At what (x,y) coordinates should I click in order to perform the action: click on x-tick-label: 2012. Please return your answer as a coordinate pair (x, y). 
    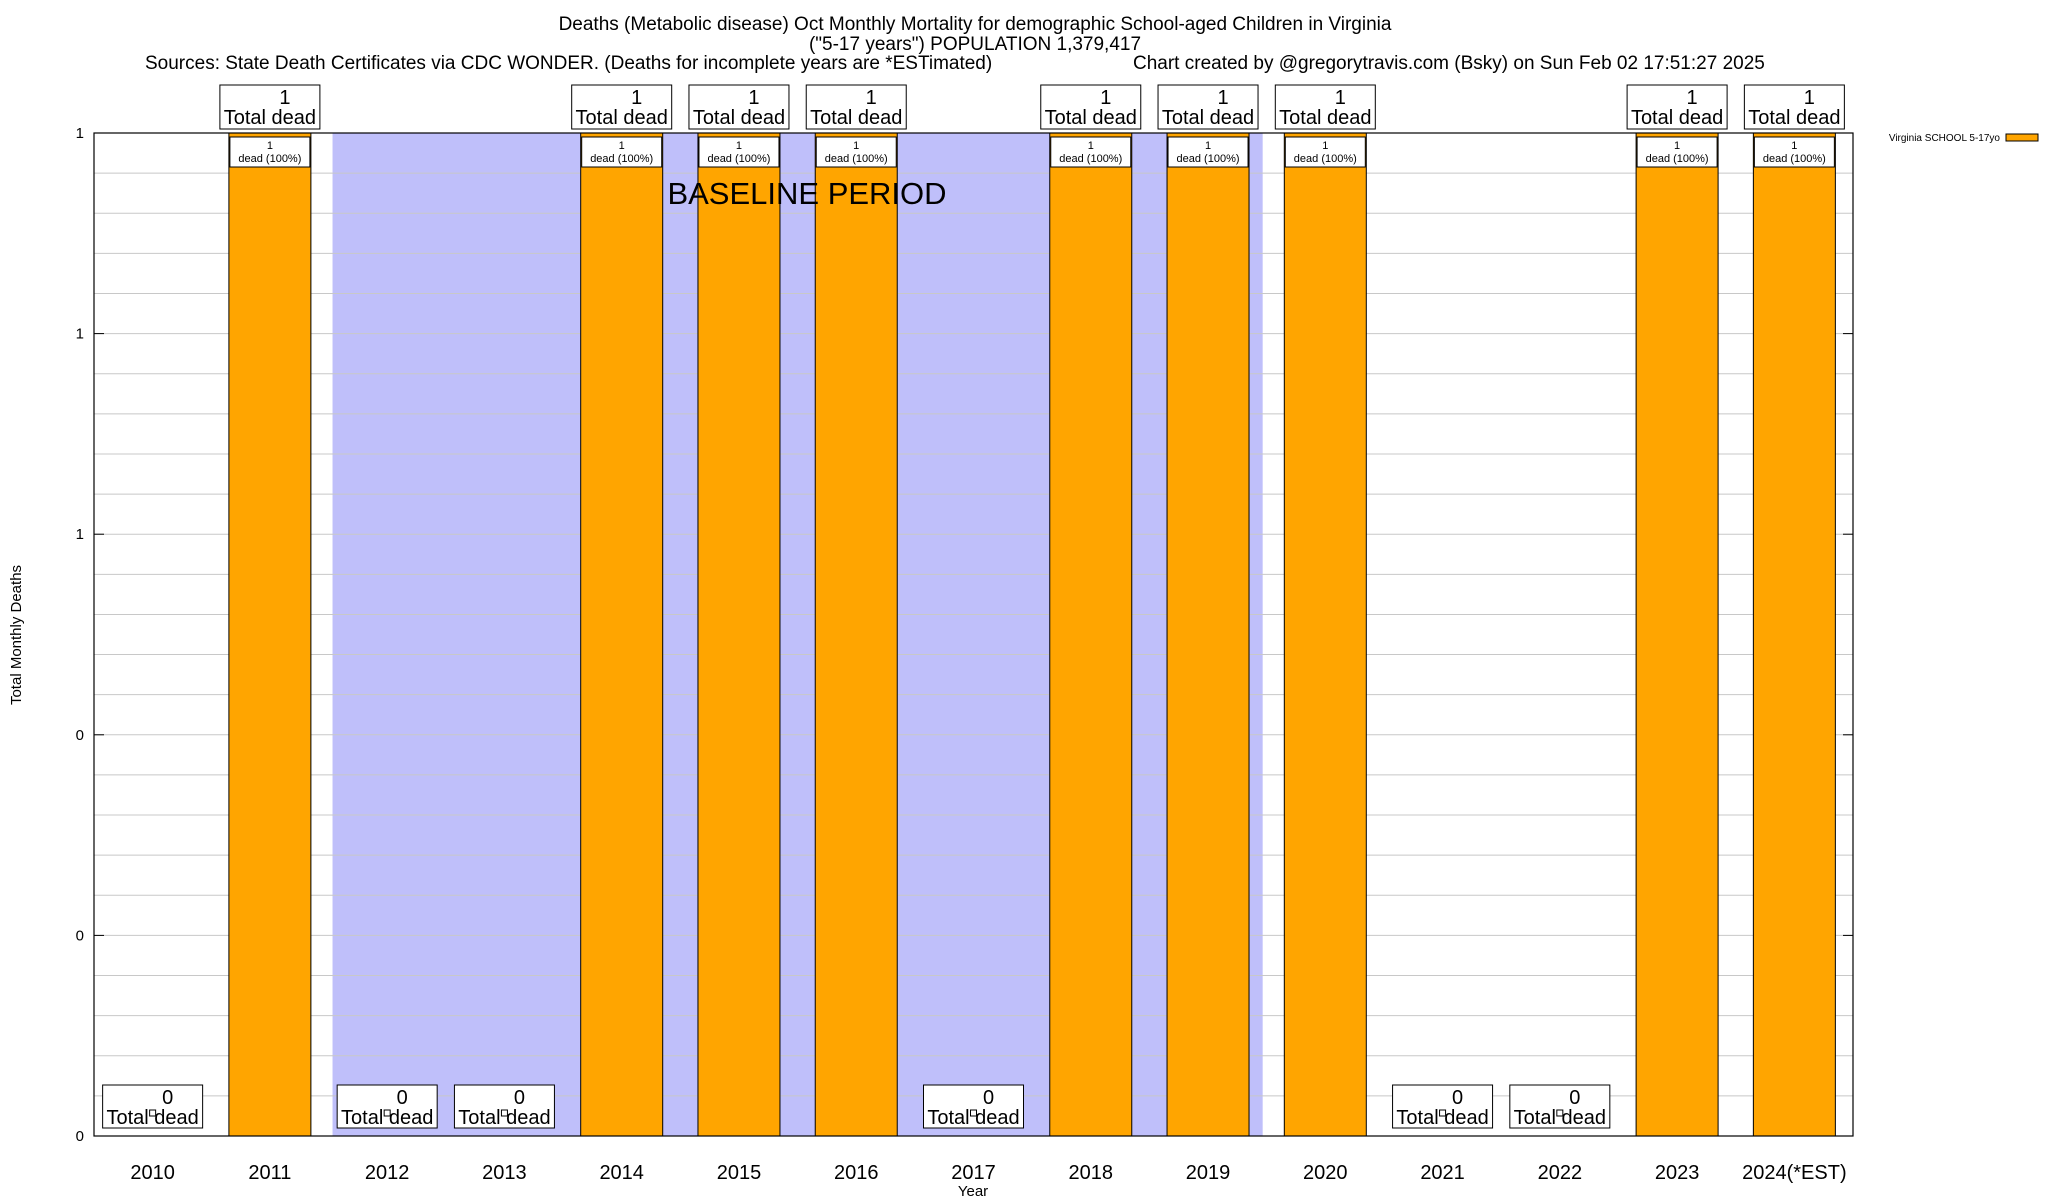
    Looking at the image, I should click on (387, 1173).